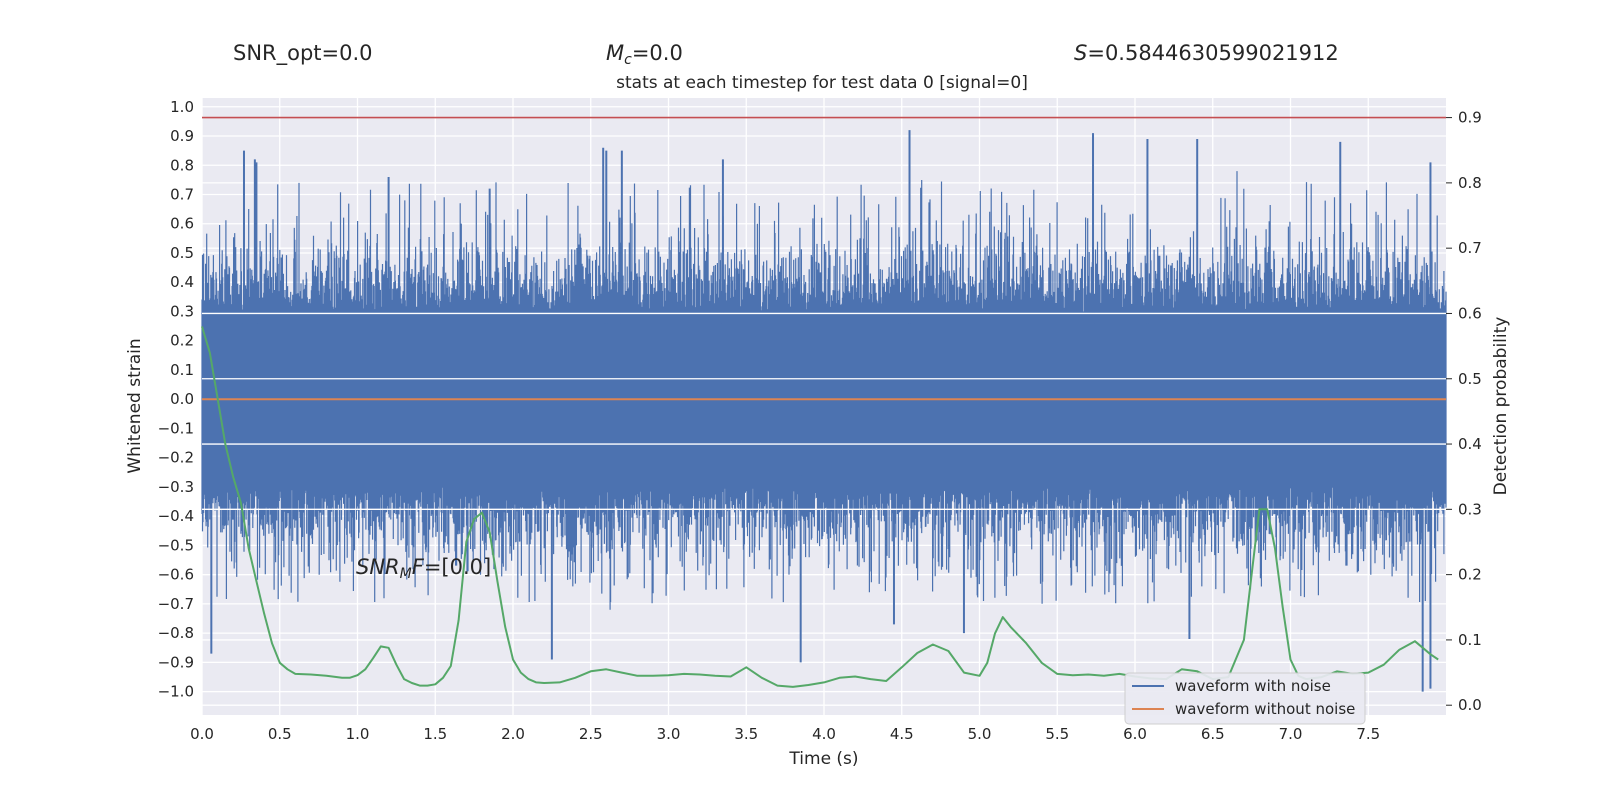  Describe the element at coordinates (182, 107) in the screenshot. I see `y-tick-label: 1.0` at that location.